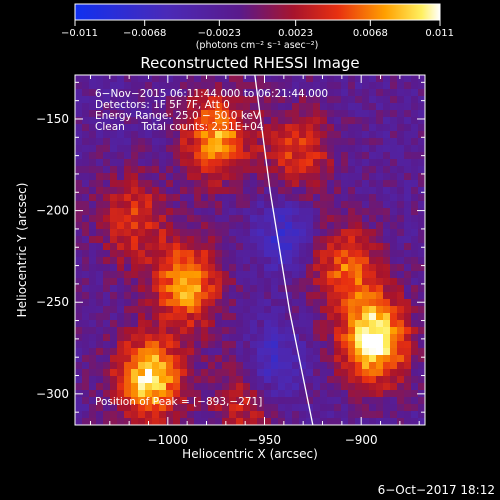 Image resolution: width=500 pixels, height=500 pixels. Describe the element at coordinates (361, 440) in the screenshot. I see `x-tick-label: −900` at that location.